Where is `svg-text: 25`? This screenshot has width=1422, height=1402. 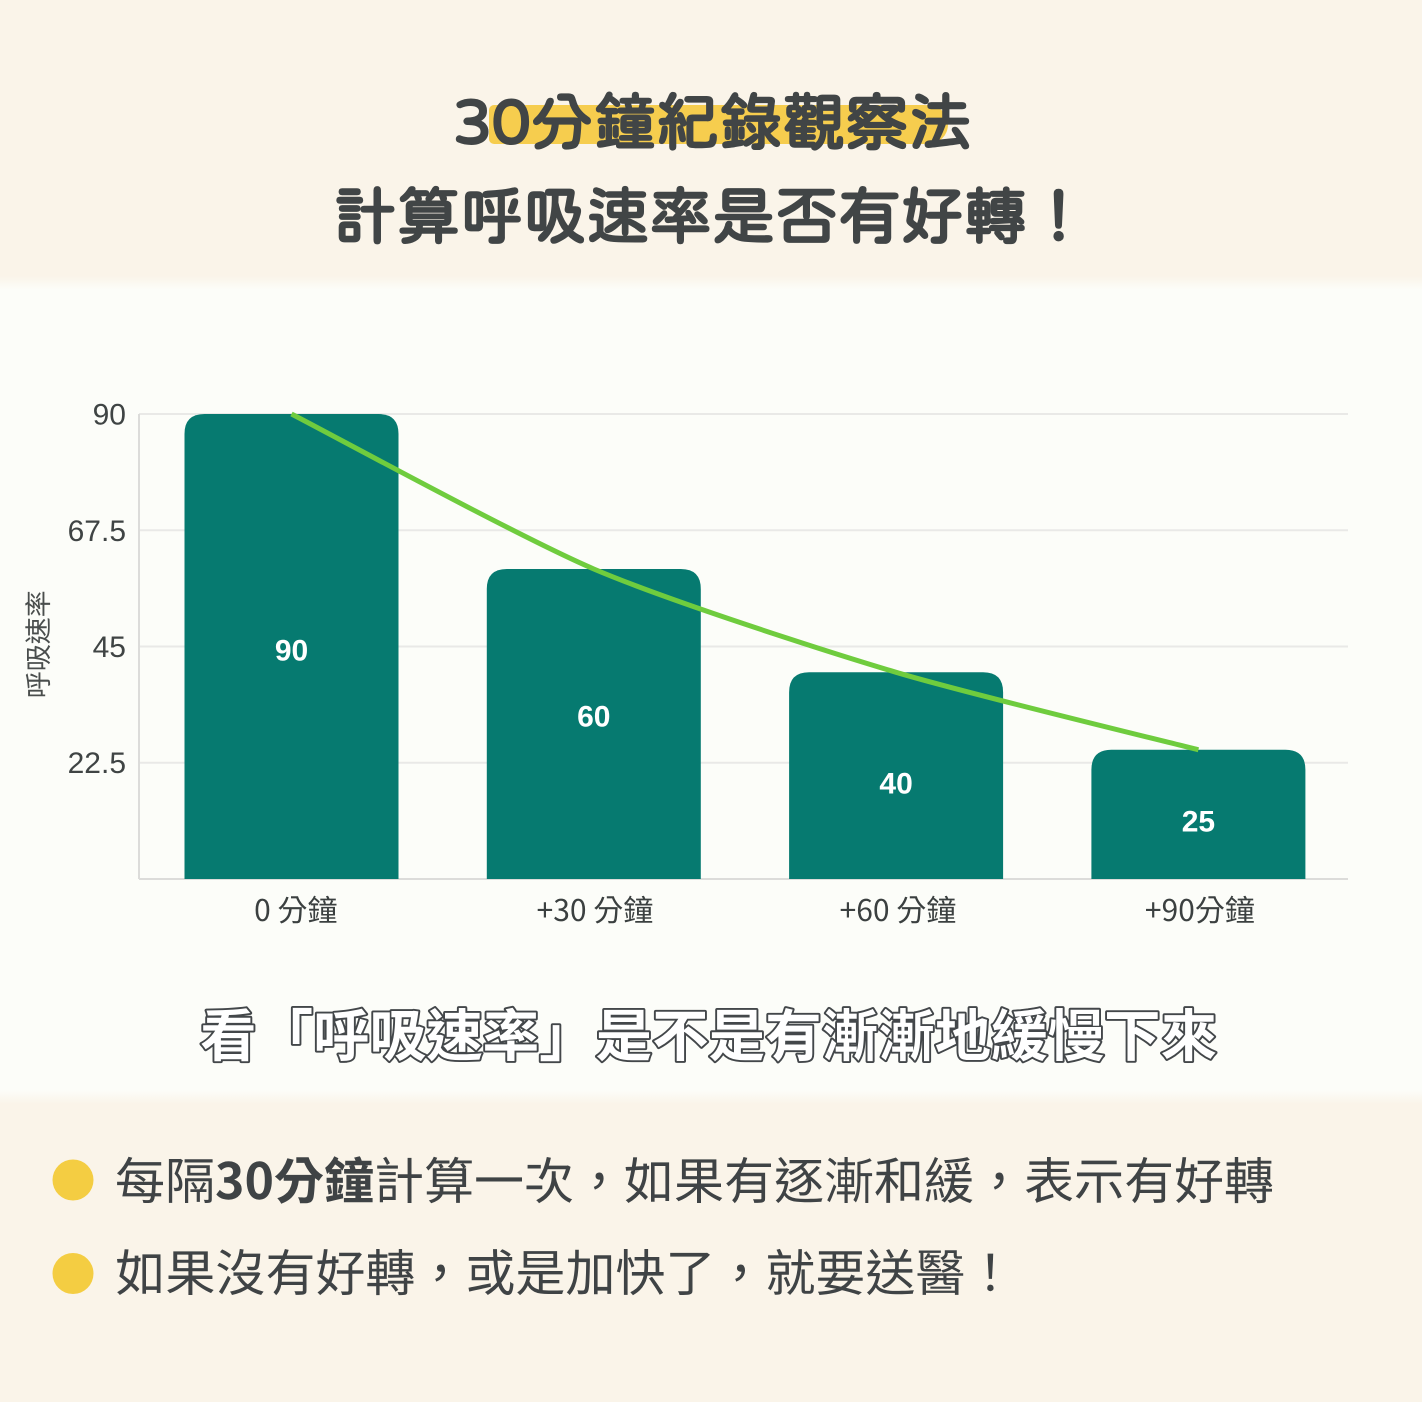
svg-text: 25 is located at coordinates (1198, 822).